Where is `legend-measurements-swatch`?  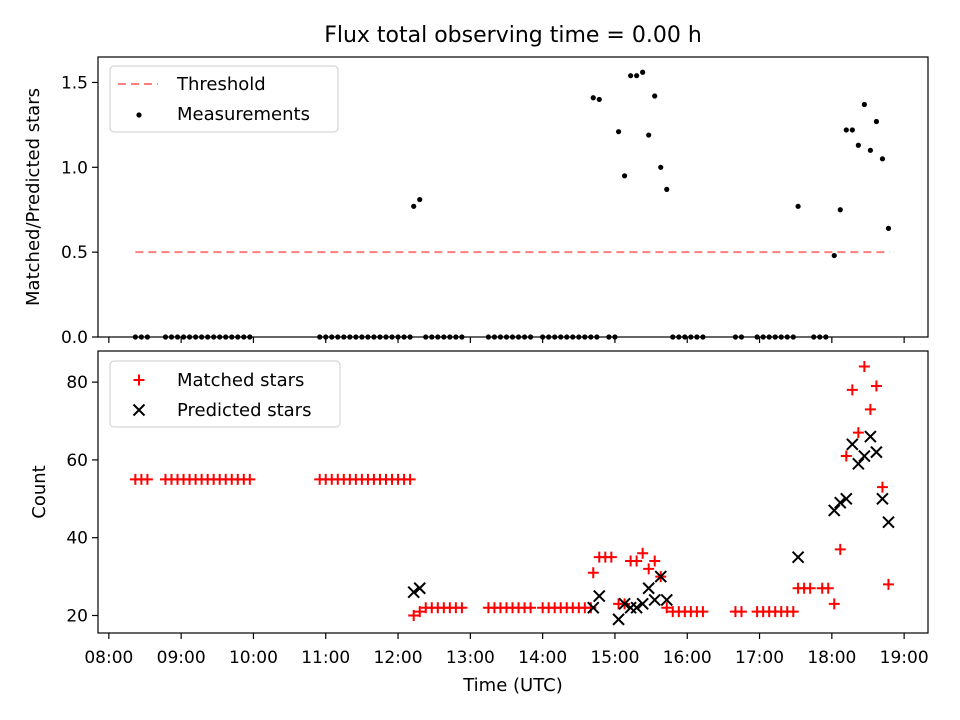
legend-measurements-swatch is located at coordinates (139, 115).